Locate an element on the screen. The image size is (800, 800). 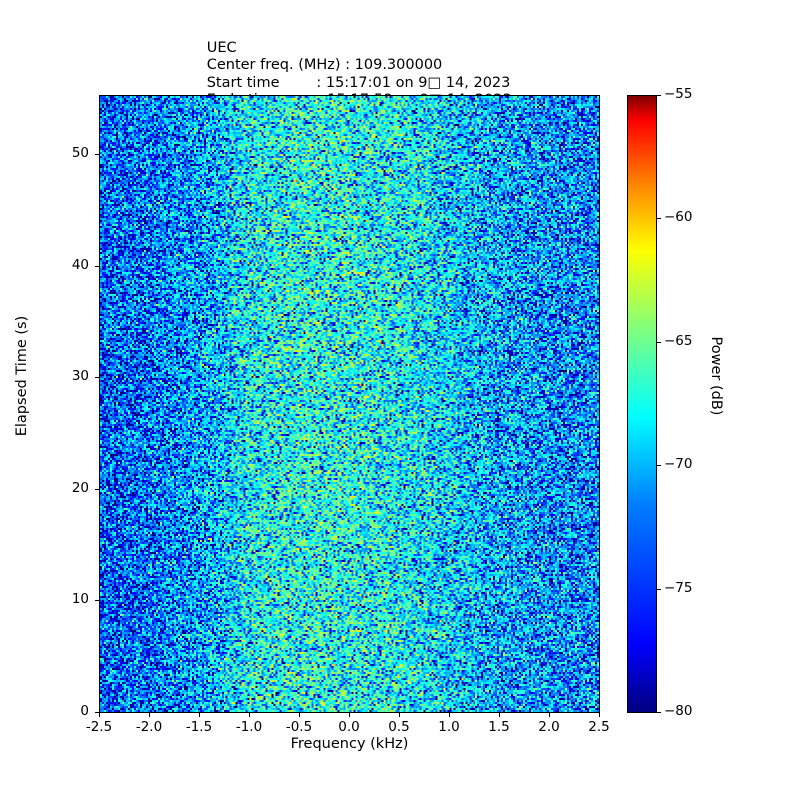
title-line-center-freq: Center freq. (MHz) : 109.300000 is located at coordinates (324, 65).